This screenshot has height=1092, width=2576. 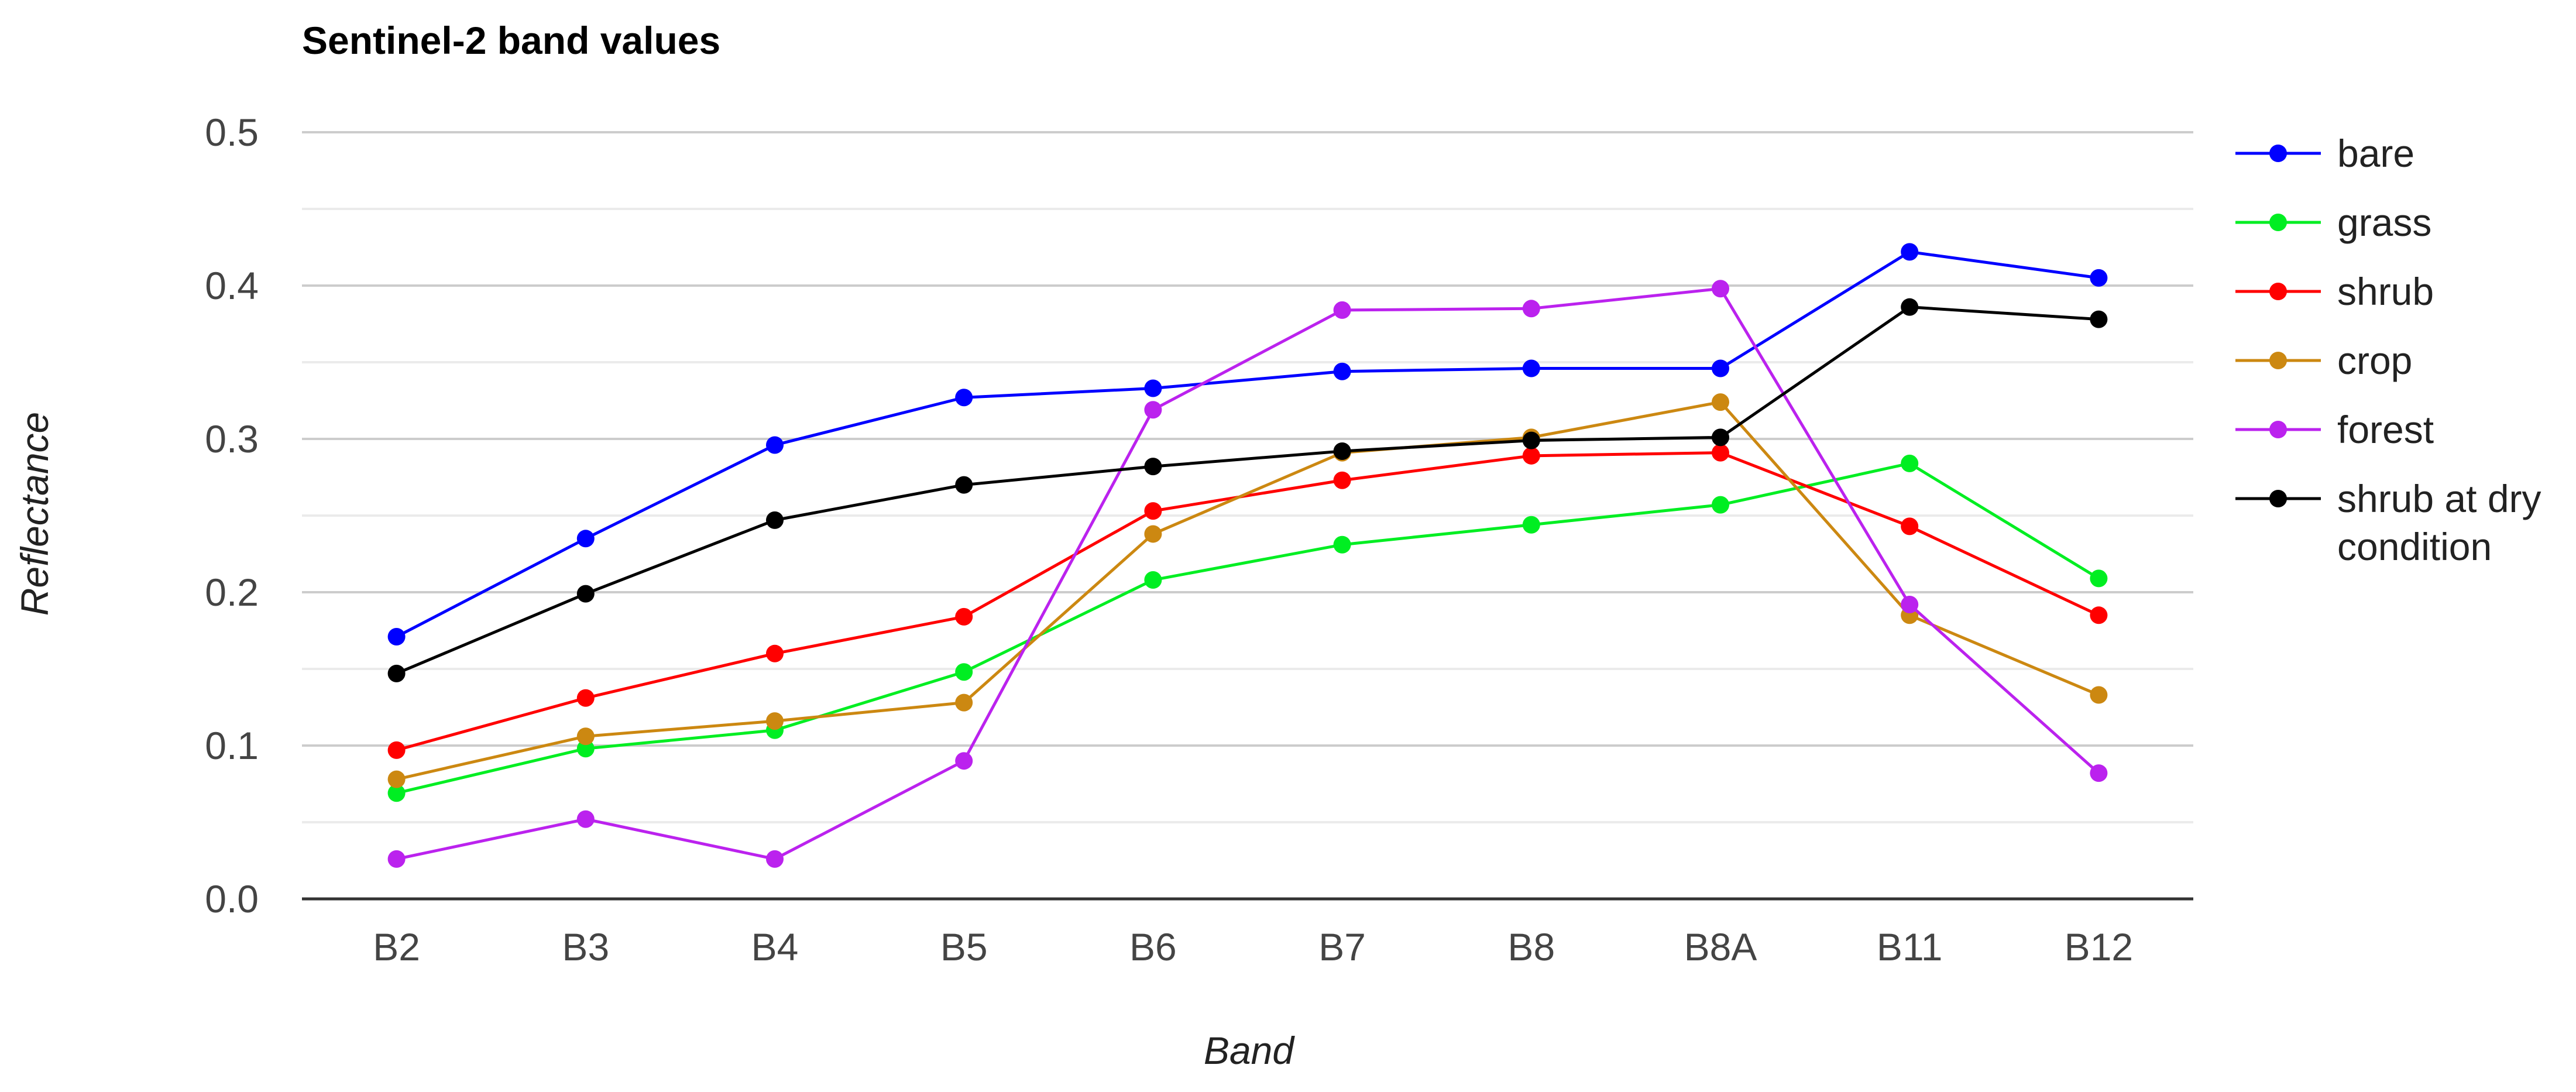 I want to click on x-tick-label: B11, so click(x=1910, y=947).